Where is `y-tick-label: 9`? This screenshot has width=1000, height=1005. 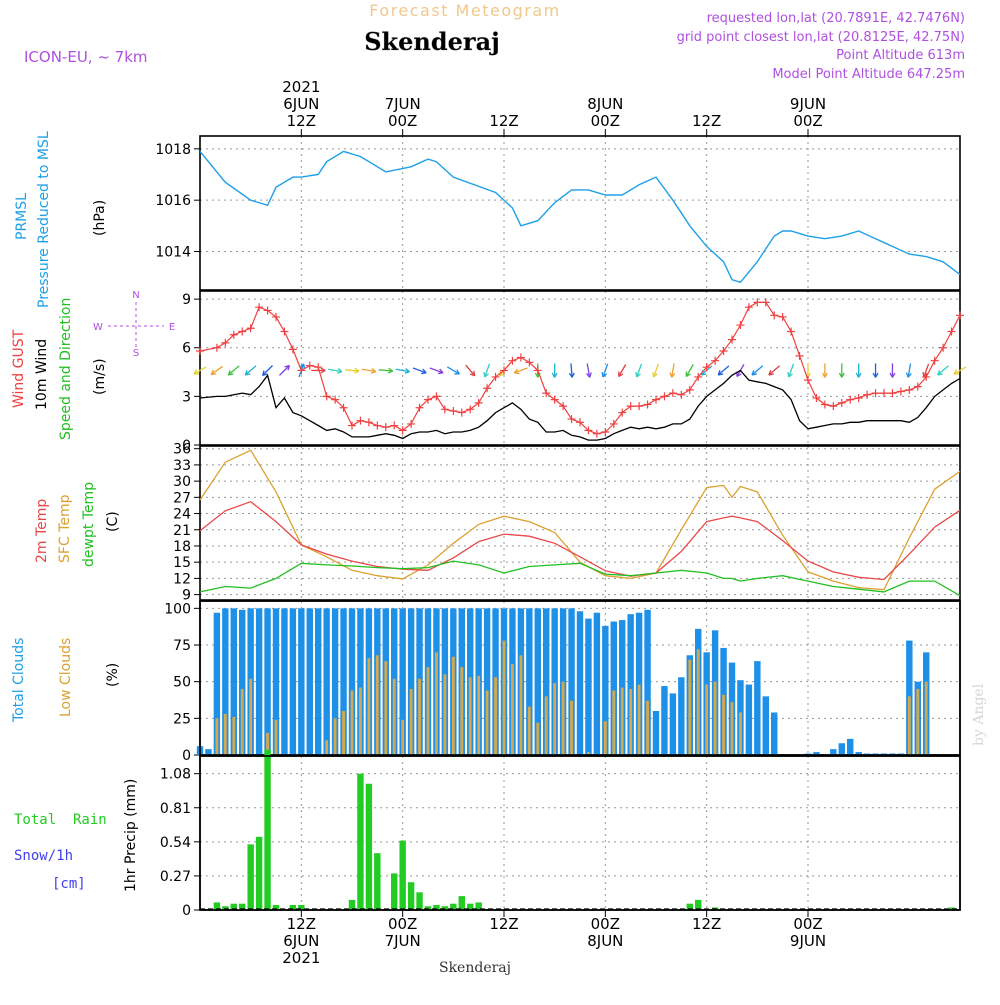 y-tick-label: 9 is located at coordinates (186, 300).